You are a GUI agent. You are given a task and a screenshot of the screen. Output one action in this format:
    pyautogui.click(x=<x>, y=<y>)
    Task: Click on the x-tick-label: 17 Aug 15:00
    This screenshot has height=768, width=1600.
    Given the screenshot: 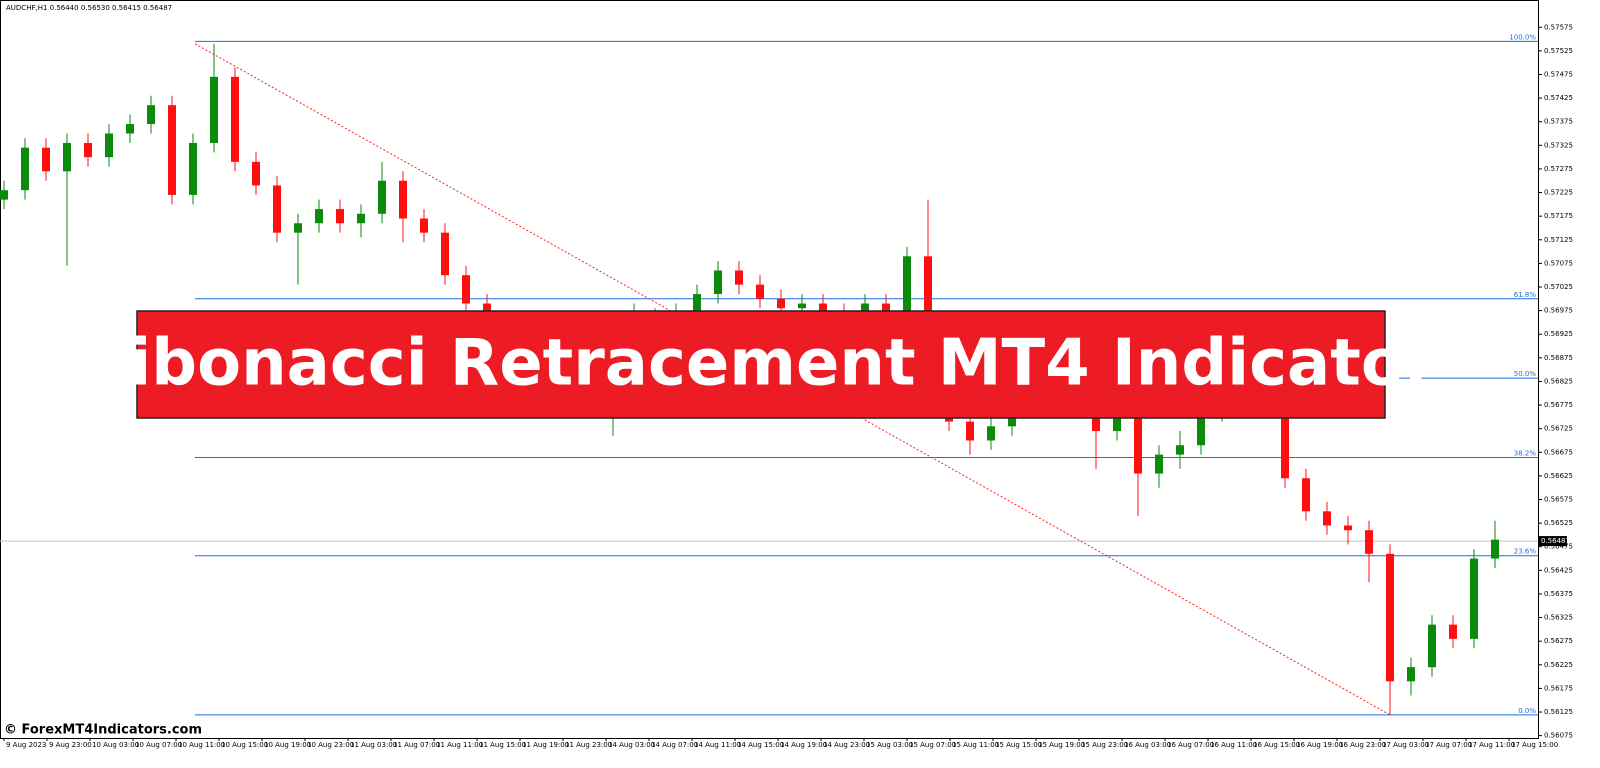 What is the action you would take?
    pyautogui.click(x=1534, y=745)
    